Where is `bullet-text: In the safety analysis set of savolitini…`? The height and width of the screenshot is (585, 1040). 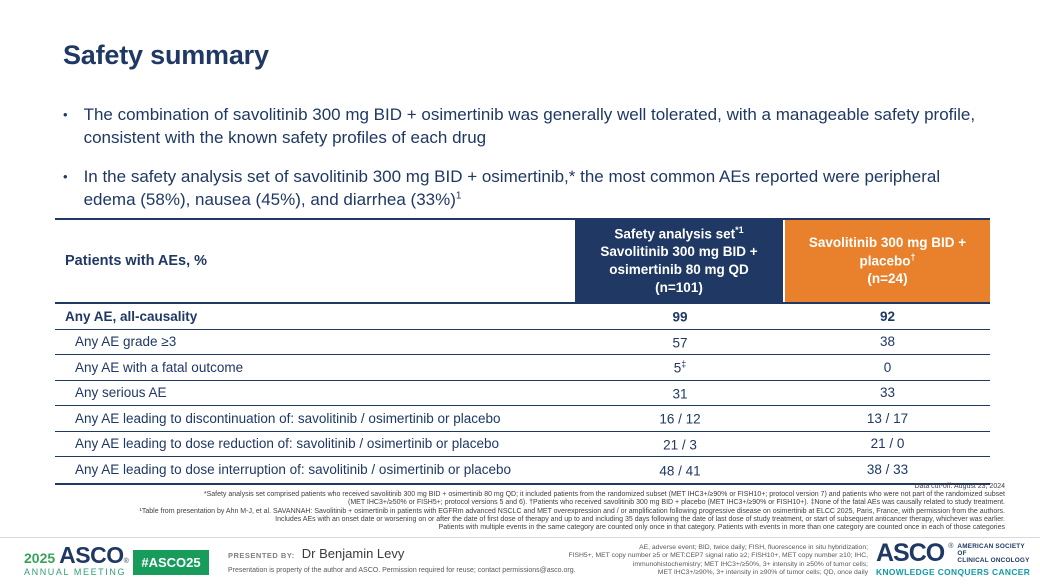
bullet-text: In the safety analysis set of savolitini… is located at coordinates (512, 188).